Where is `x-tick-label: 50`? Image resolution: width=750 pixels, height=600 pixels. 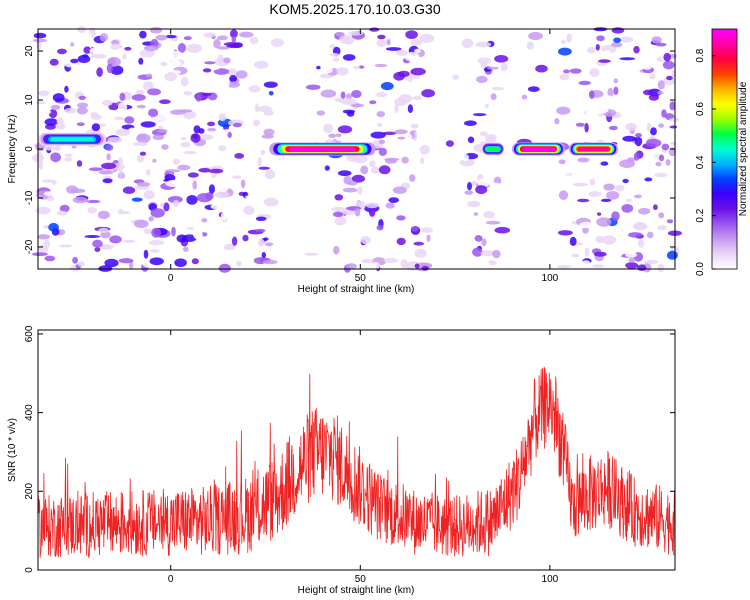 x-tick-label: 50 is located at coordinates (361, 278).